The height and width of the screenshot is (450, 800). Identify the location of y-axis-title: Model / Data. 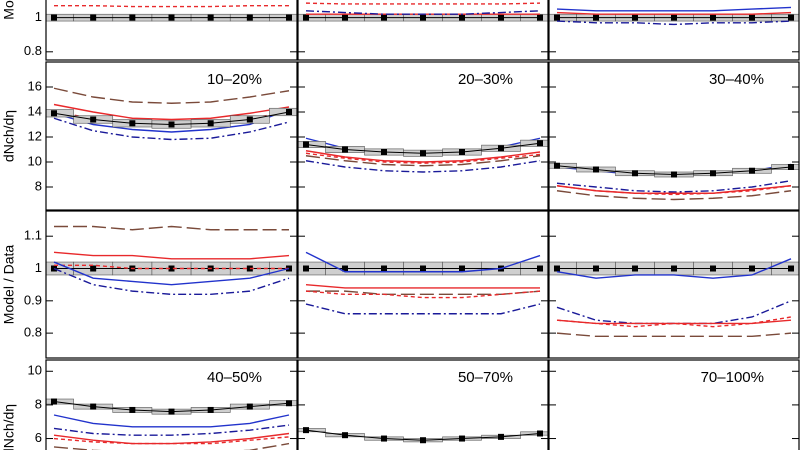
(9, 285).